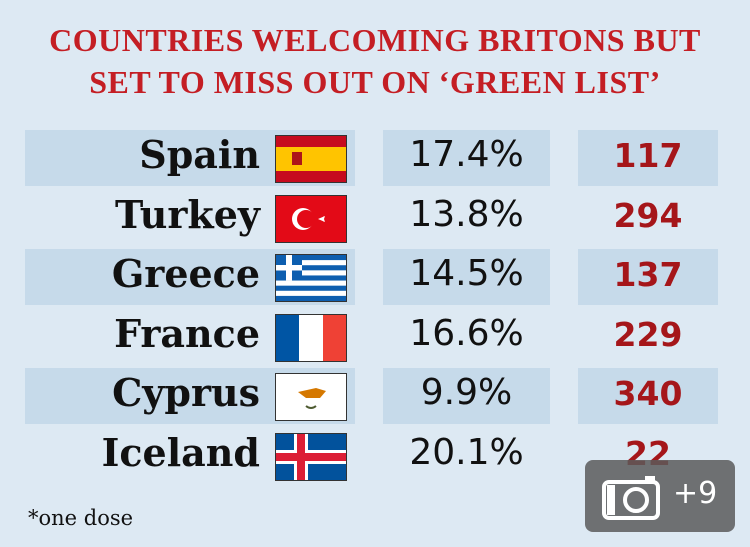 The height and width of the screenshot is (547, 750). Describe the element at coordinates (185, 273) in the screenshot. I see `country-name: Greece` at that location.